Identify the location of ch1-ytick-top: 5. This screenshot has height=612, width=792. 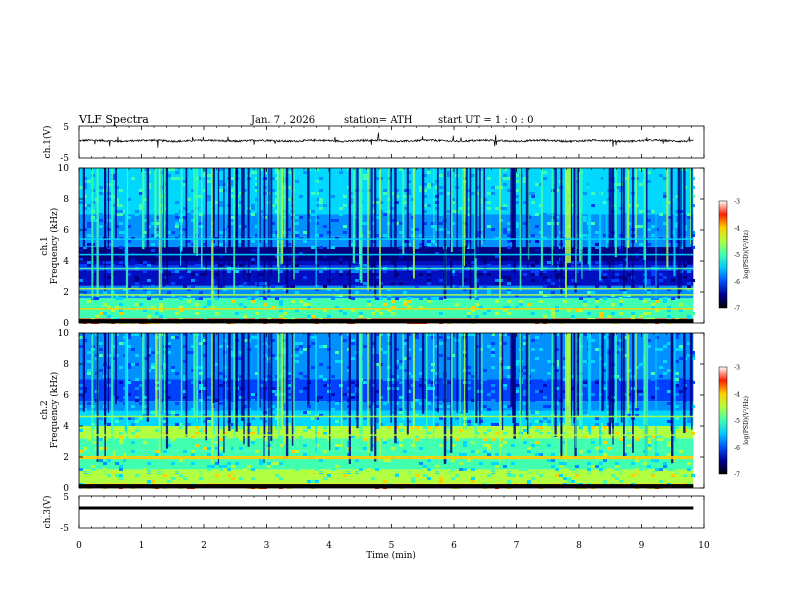
(66, 128).